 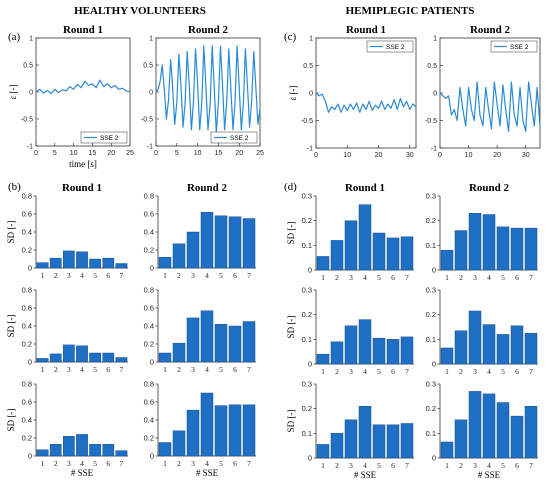 I want to click on y-axis-label: ε [-], so click(x=13, y=91).